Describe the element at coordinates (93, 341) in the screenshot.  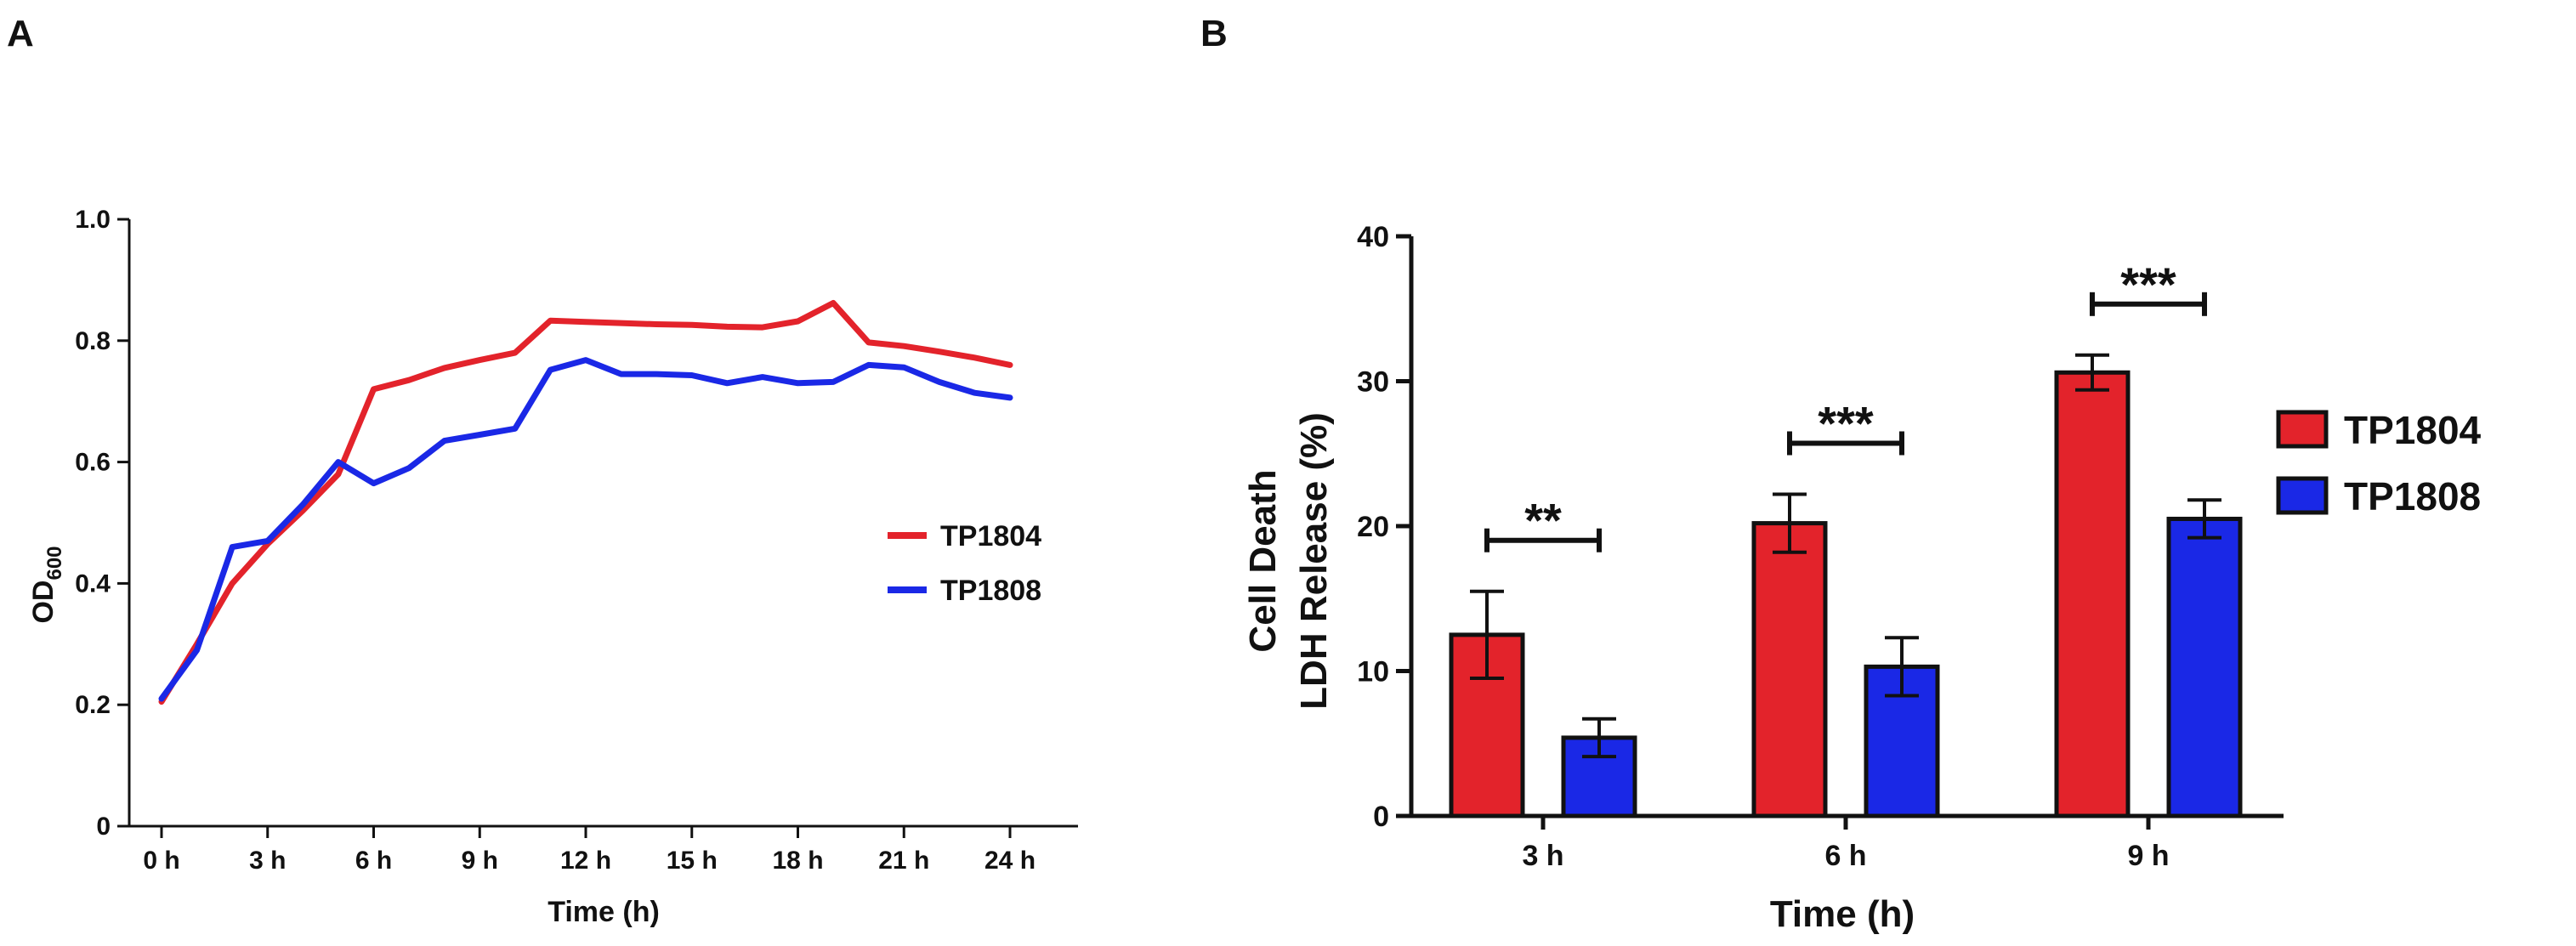
I see `a-y-tick-label: 0.8` at that location.